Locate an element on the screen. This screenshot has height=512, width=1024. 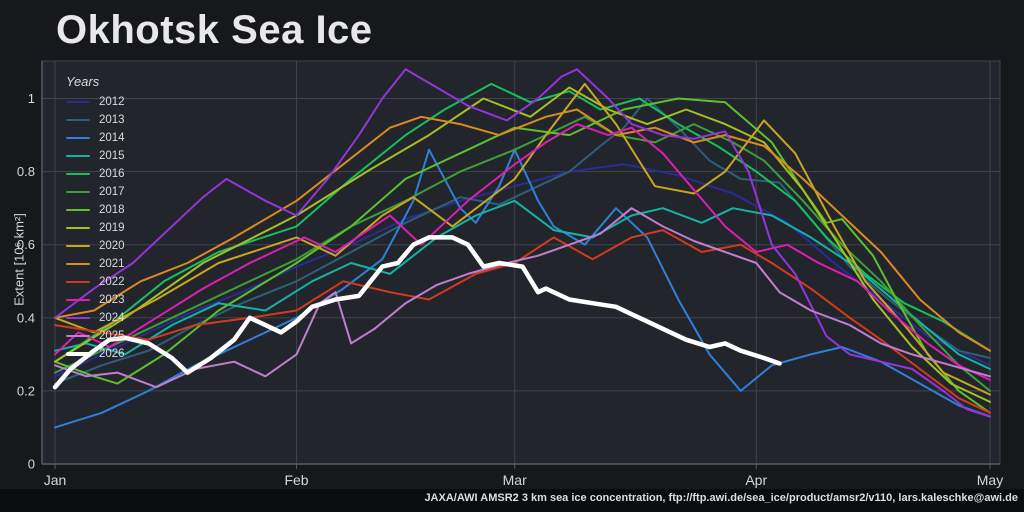
legend-swatch-2017 is located at coordinates (78, 192).